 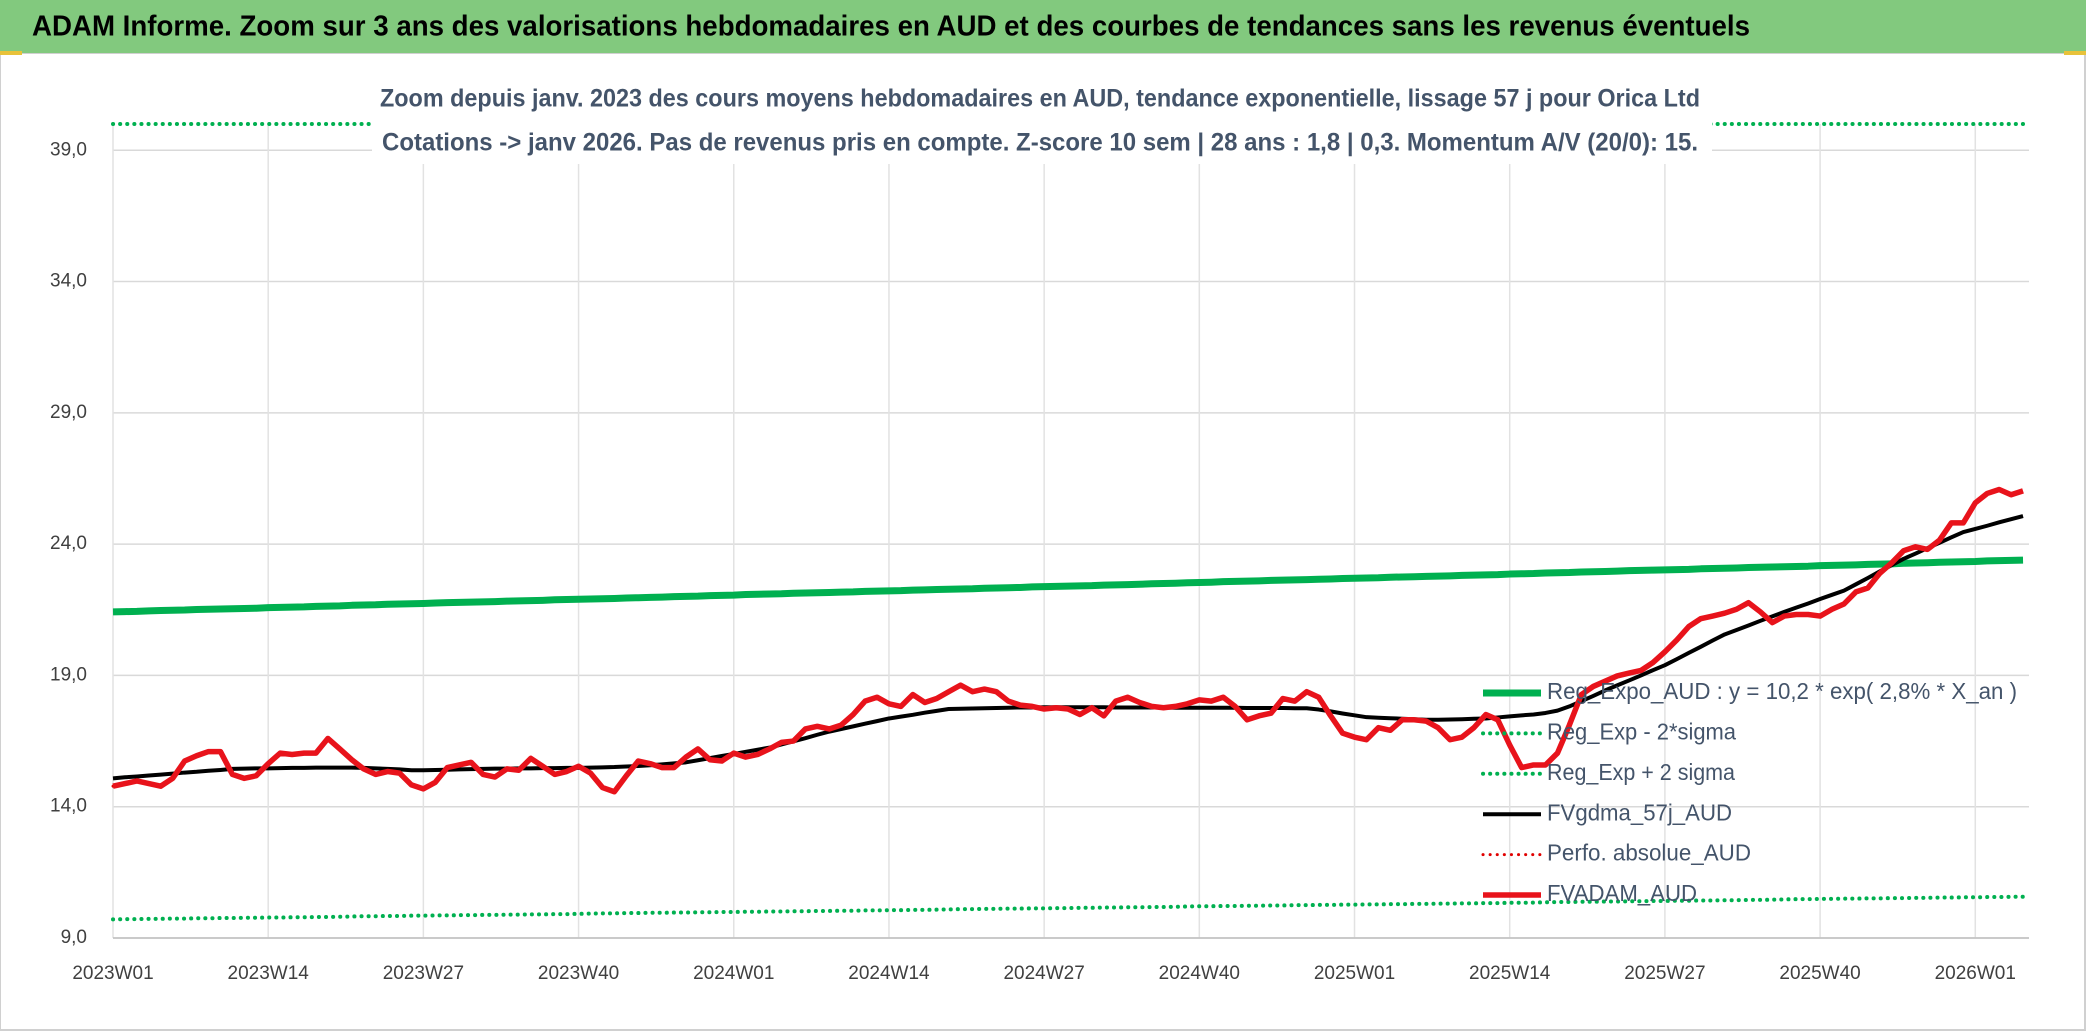 I want to click on x-tick-label: 2024W14, so click(x=889, y=973).